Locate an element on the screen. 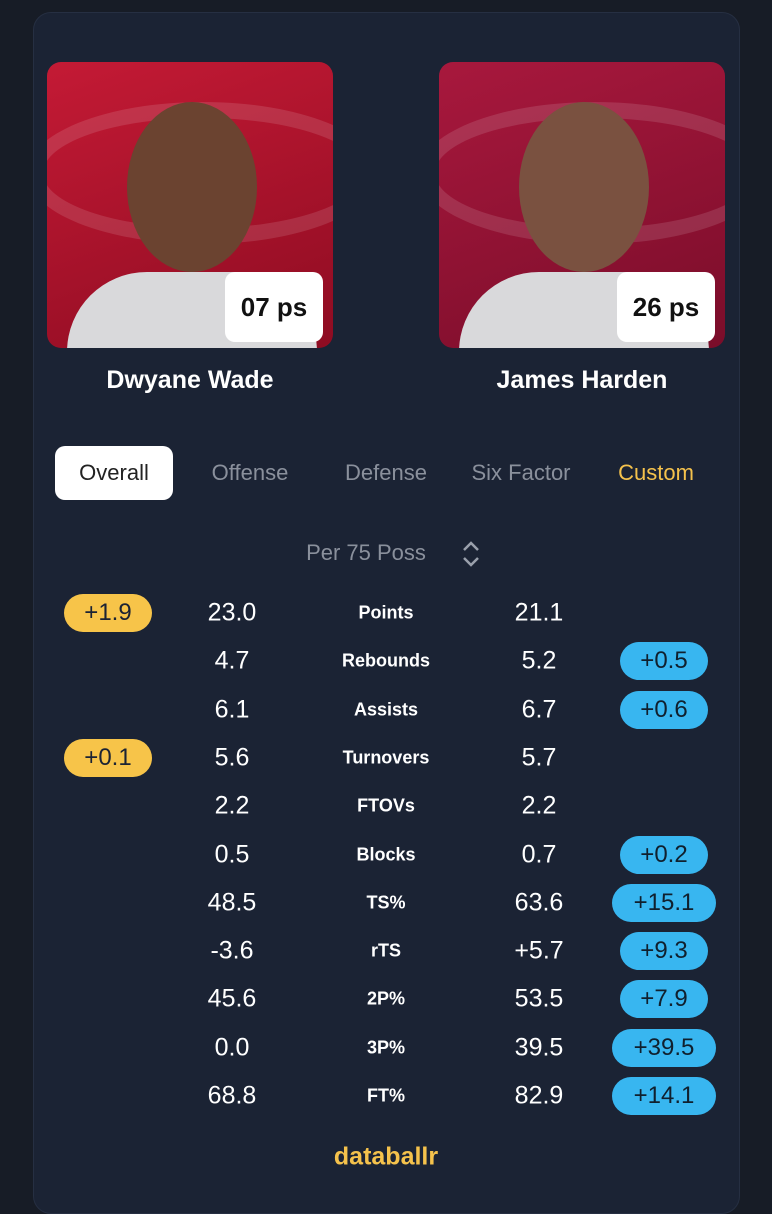 This screenshot has height=1214, width=772. left-value: 4.7 is located at coordinates (232, 660).